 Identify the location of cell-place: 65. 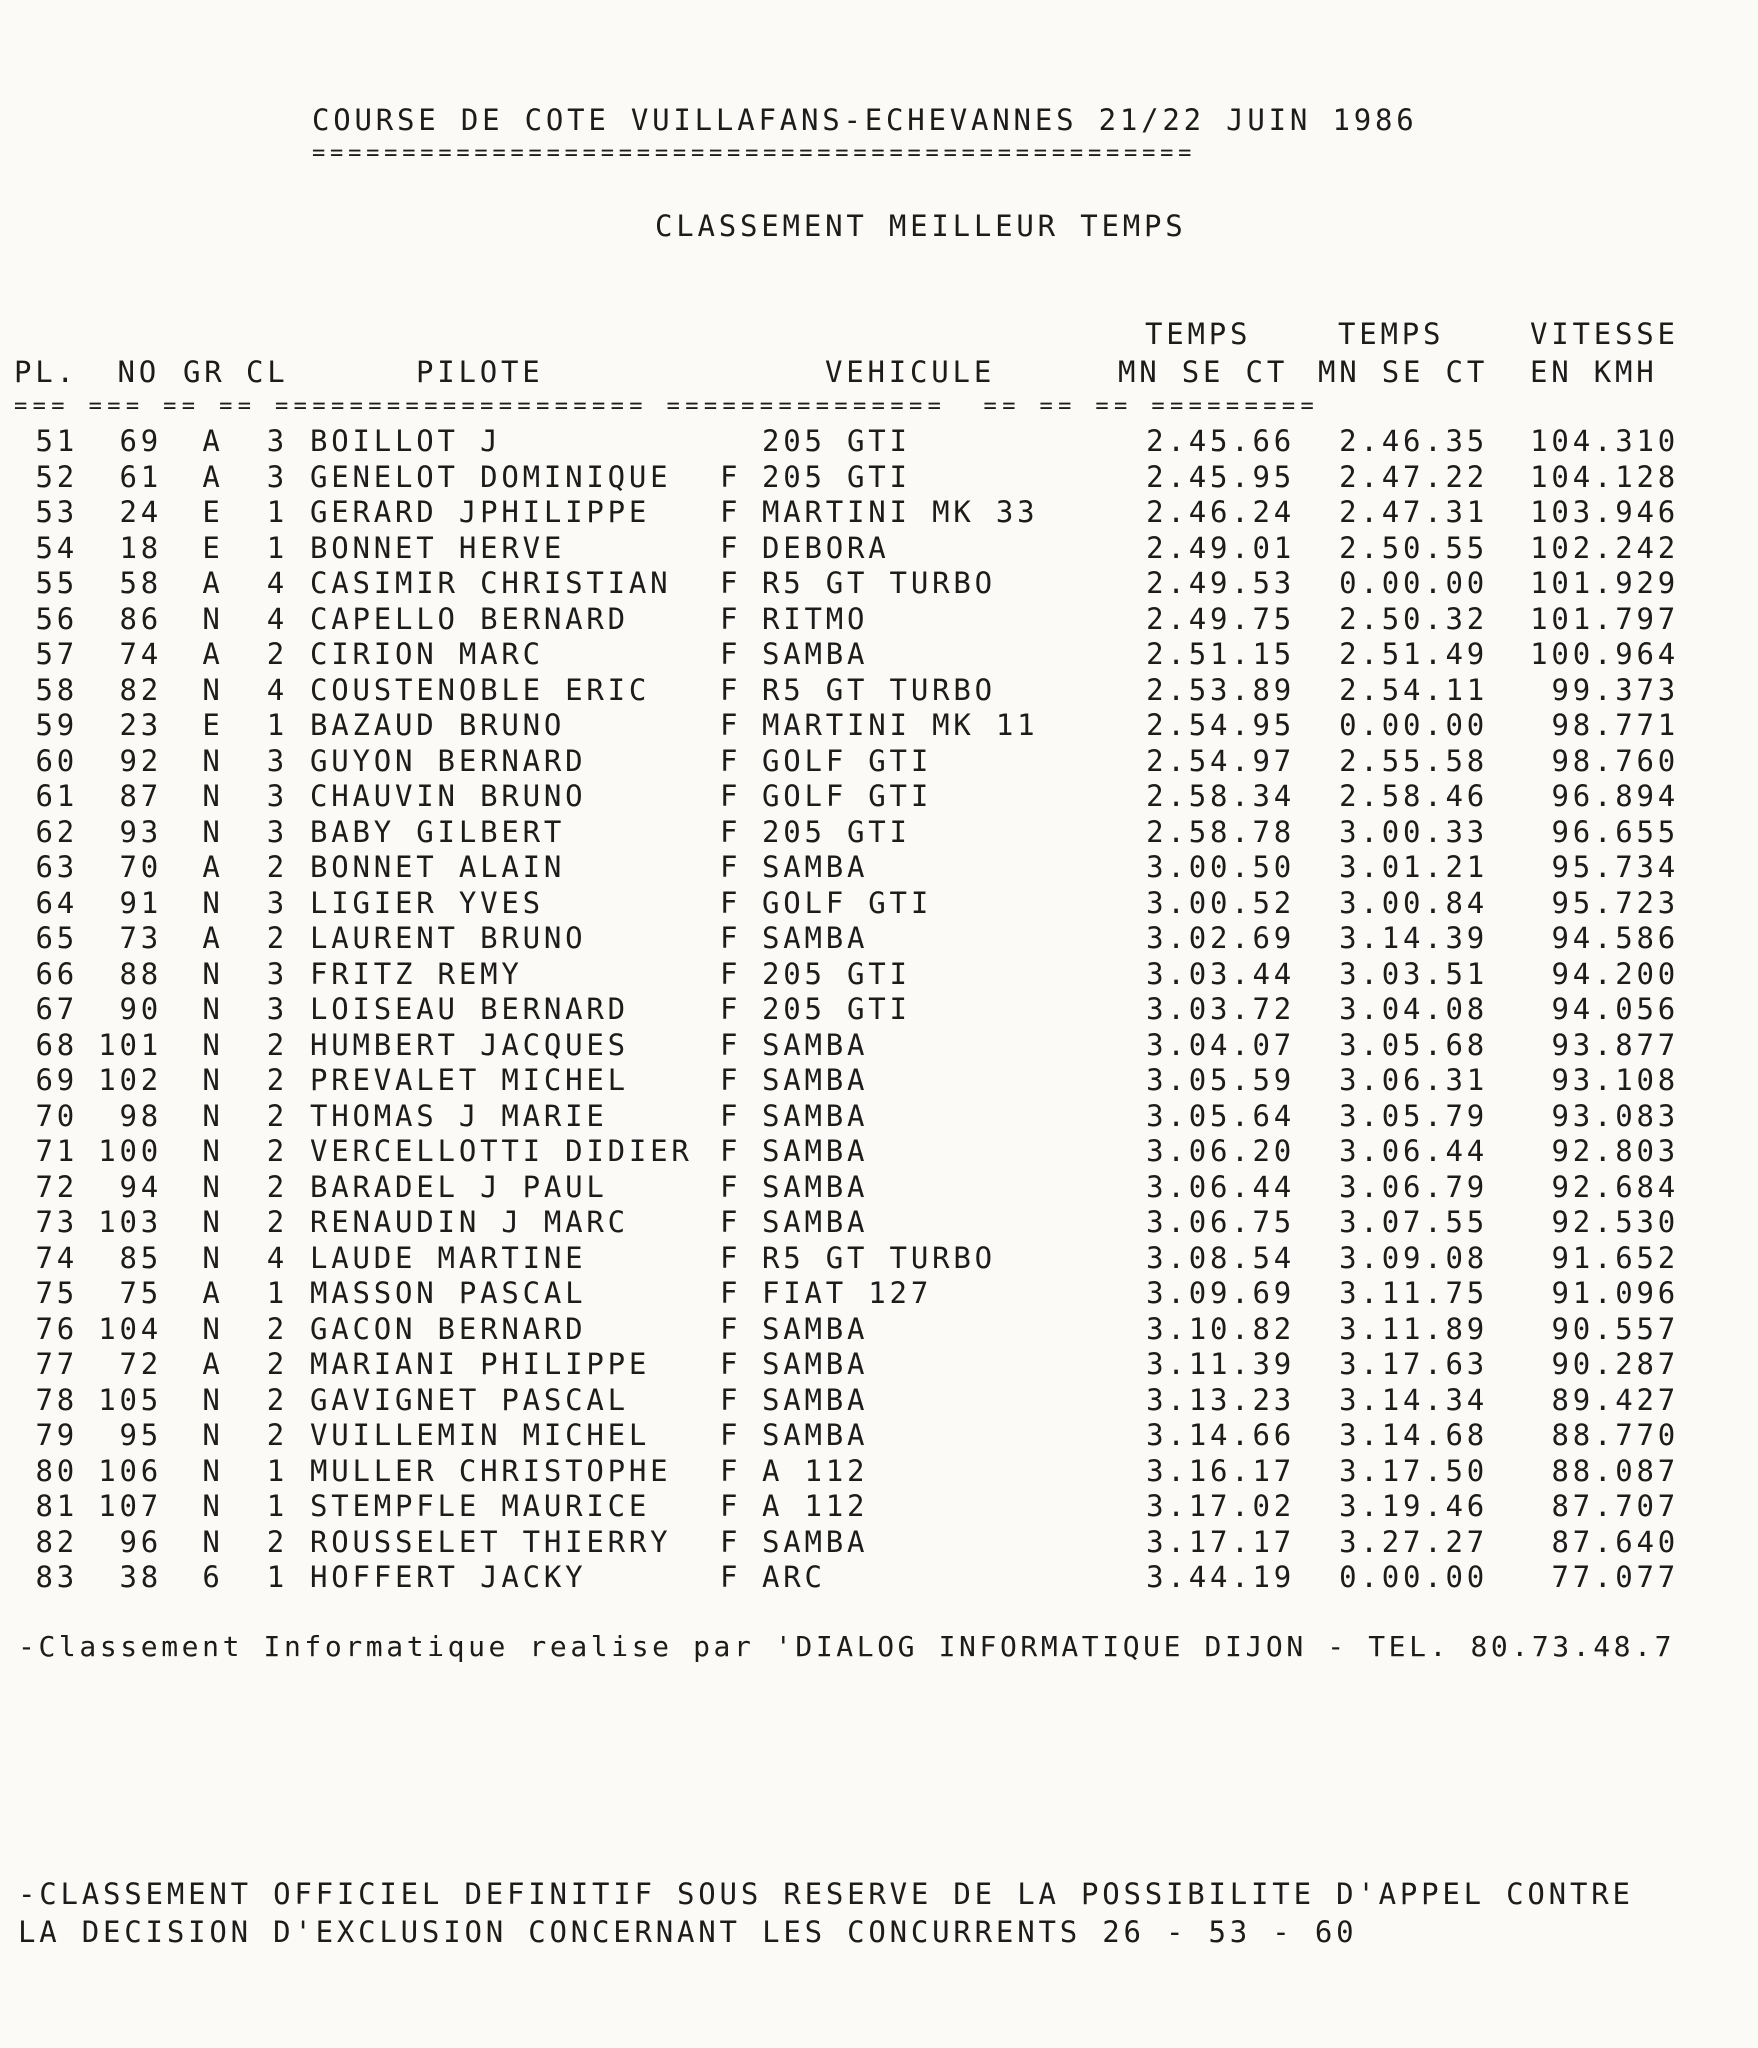
(56, 938).